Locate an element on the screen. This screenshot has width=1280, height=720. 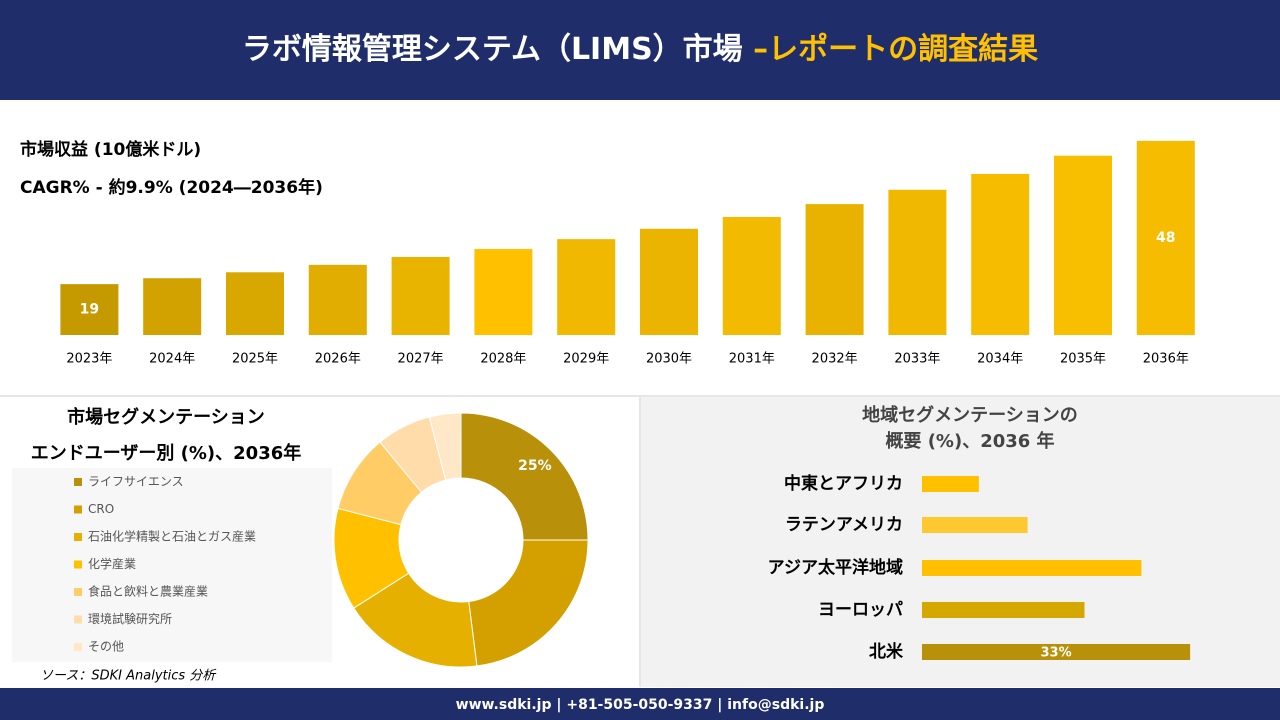
x-tick-label: 2034年 is located at coordinates (1000, 359).